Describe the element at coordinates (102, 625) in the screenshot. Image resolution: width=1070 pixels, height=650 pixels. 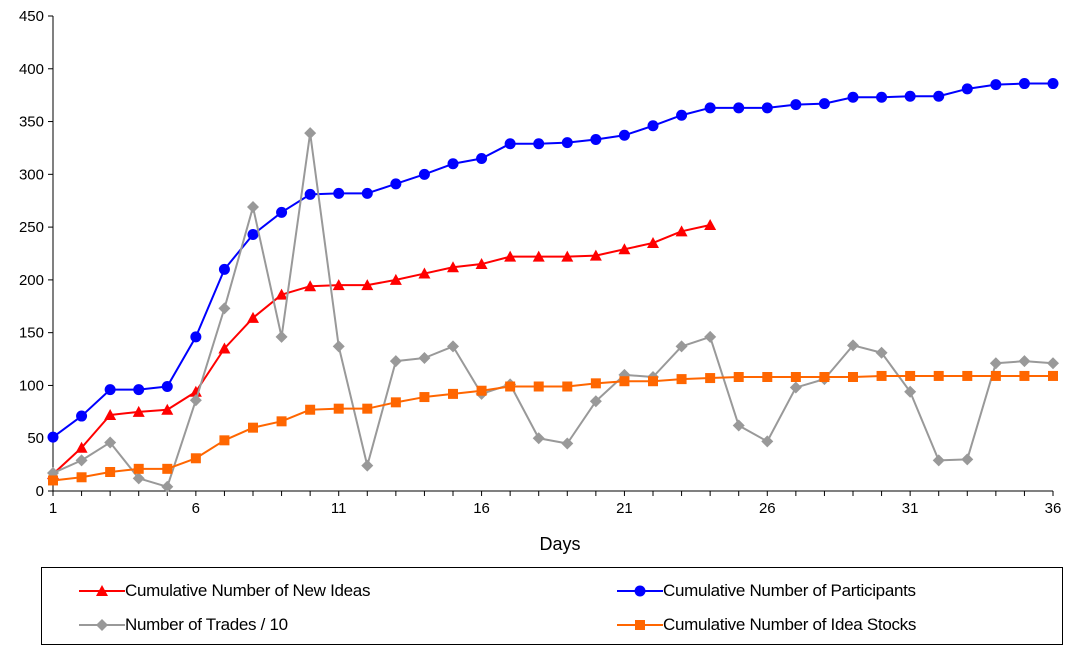
I see `legend-swatch-trades` at that location.